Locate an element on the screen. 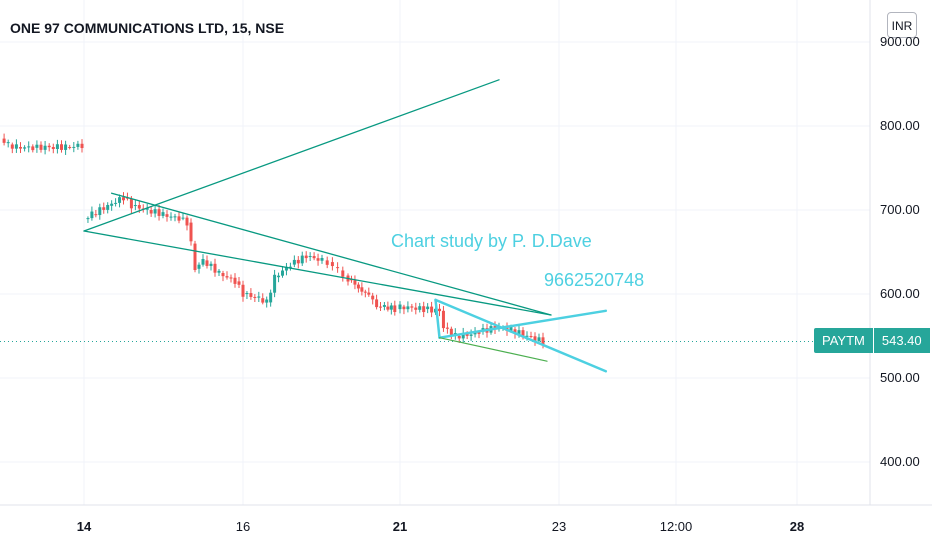 The height and width of the screenshot is (550, 932). chart-title: ONE 97 COMMUNICATIONS LTD, 15, NSE is located at coordinates (147, 28).